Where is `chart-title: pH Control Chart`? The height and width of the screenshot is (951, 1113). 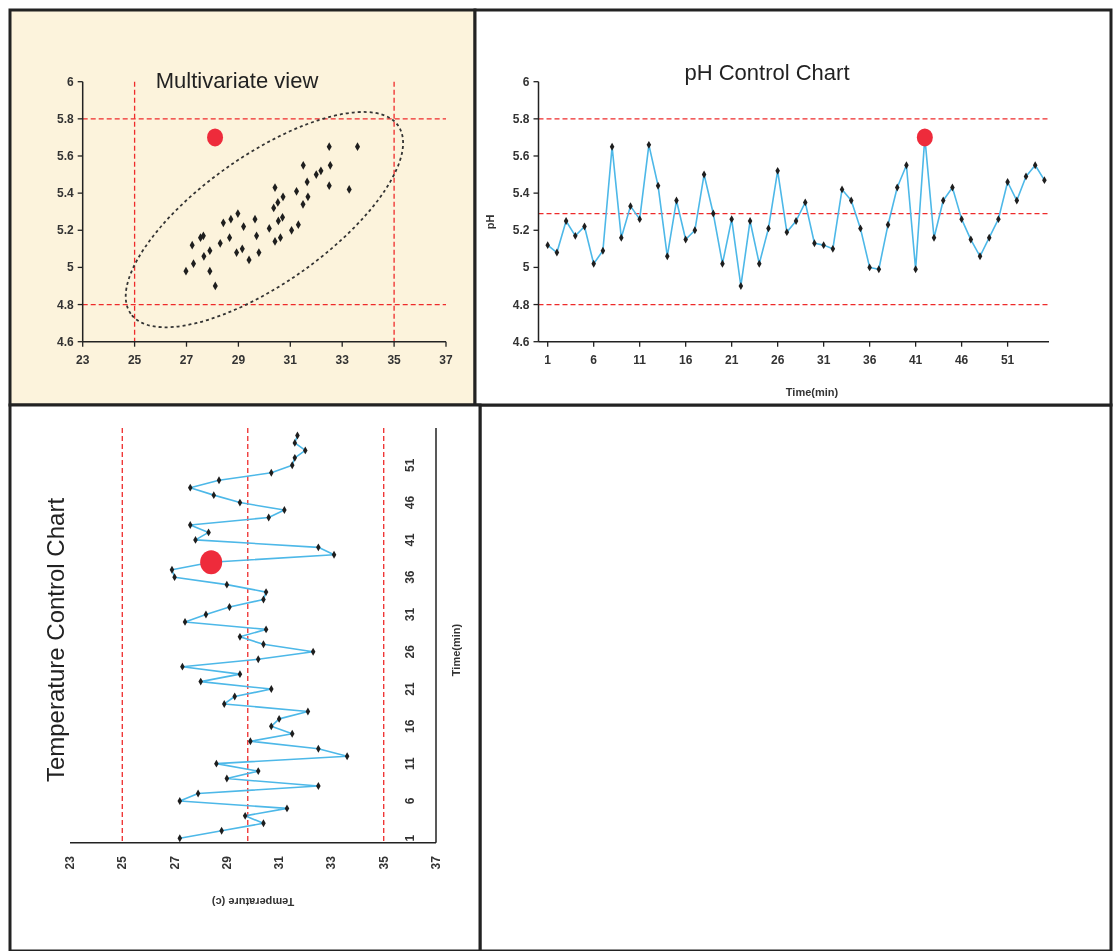 chart-title: pH Control Chart is located at coordinates (767, 72).